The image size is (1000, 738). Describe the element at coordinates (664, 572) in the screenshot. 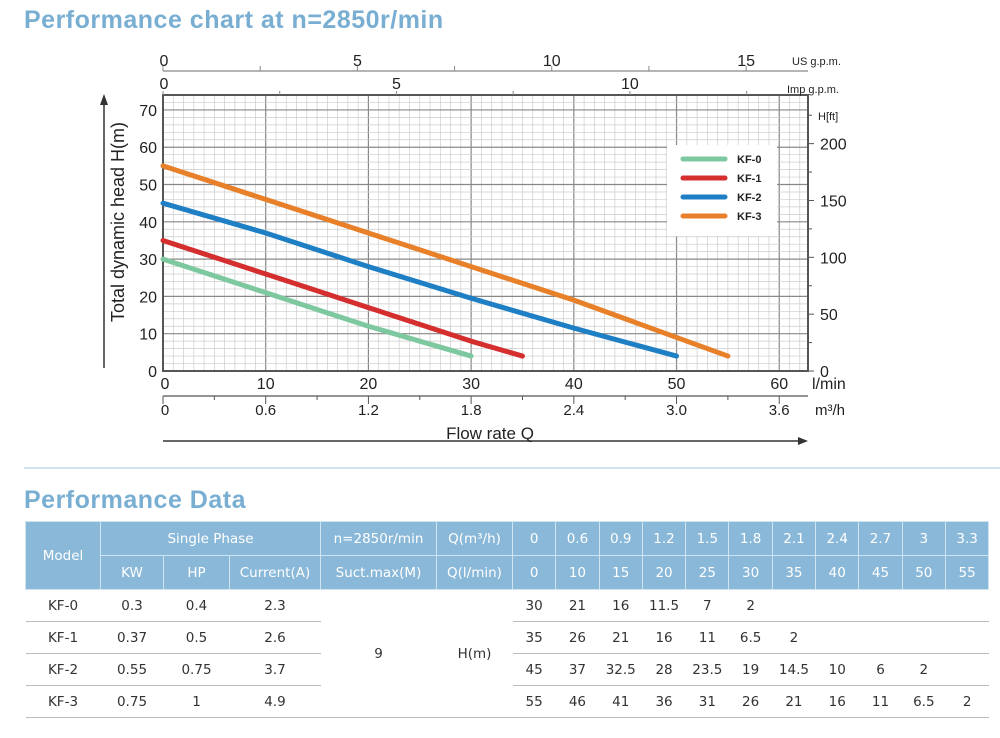

I see `header-q-lmin-value: 20` at that location.